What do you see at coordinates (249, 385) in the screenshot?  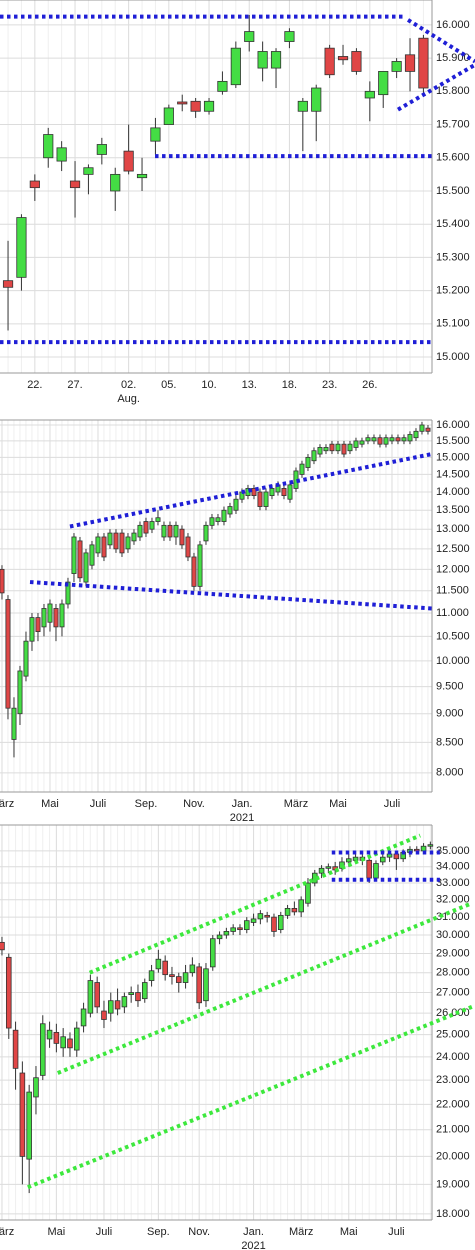 I see `x-tick-label: 13.` at bounding box center [249, 385].